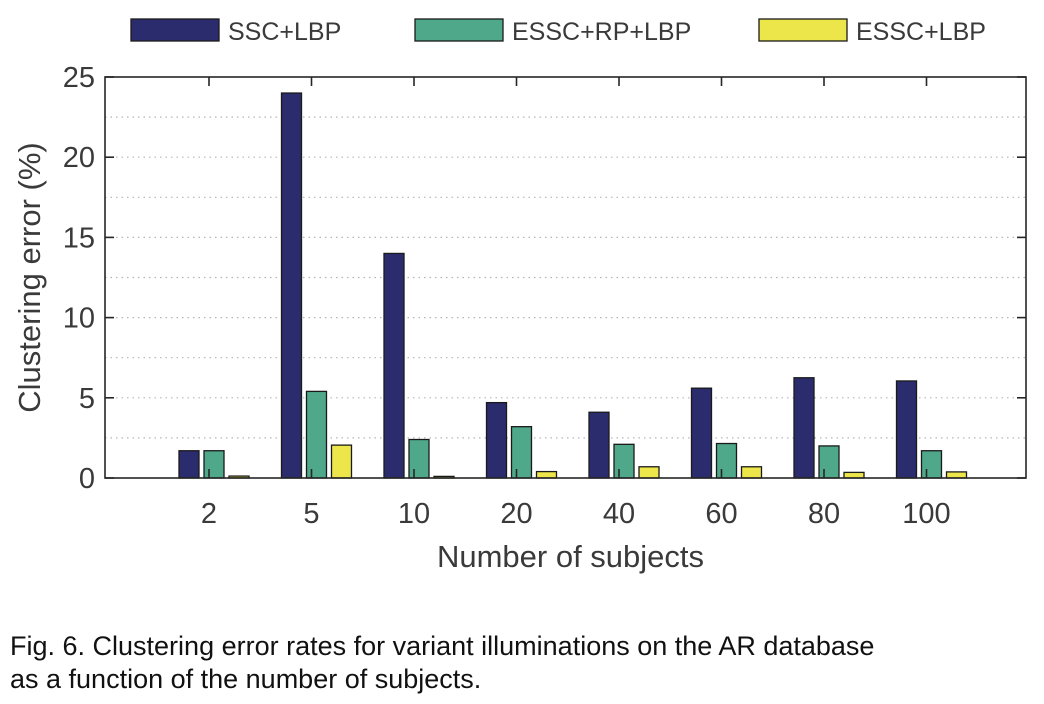 The width and height of the screenshot is (1044, 704). I want to click on x-tick-label: 20, so click(516, 514).